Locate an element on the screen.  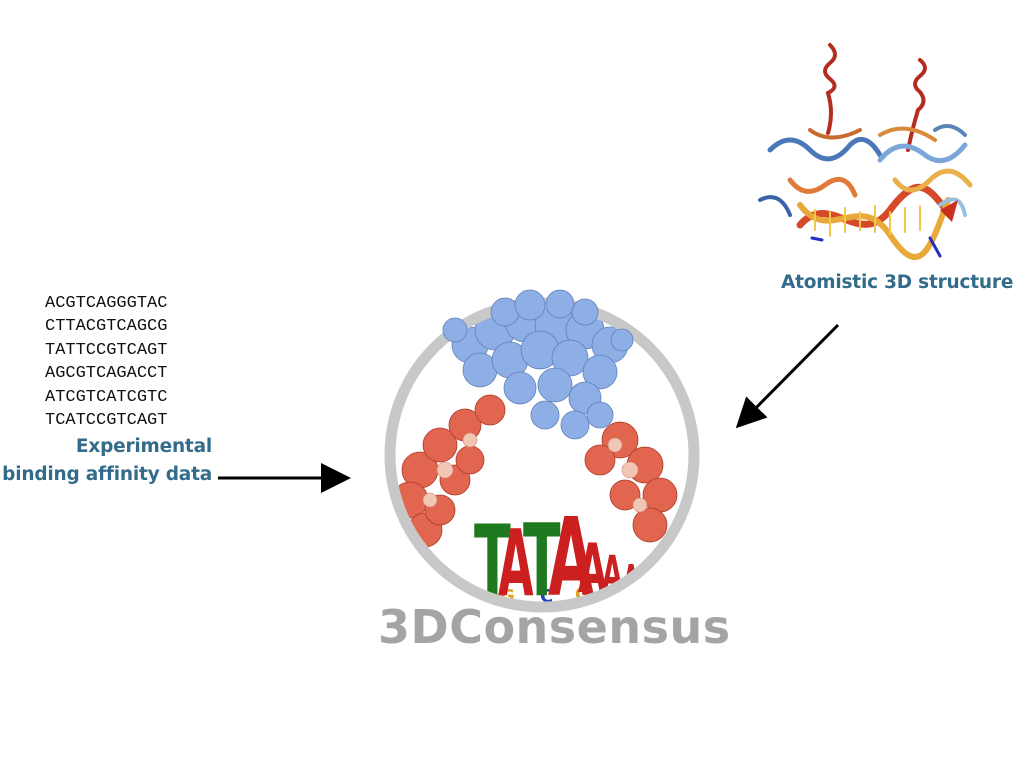
sequence-line: TCATCCGTCAGT is located at coordinates (106, 421).